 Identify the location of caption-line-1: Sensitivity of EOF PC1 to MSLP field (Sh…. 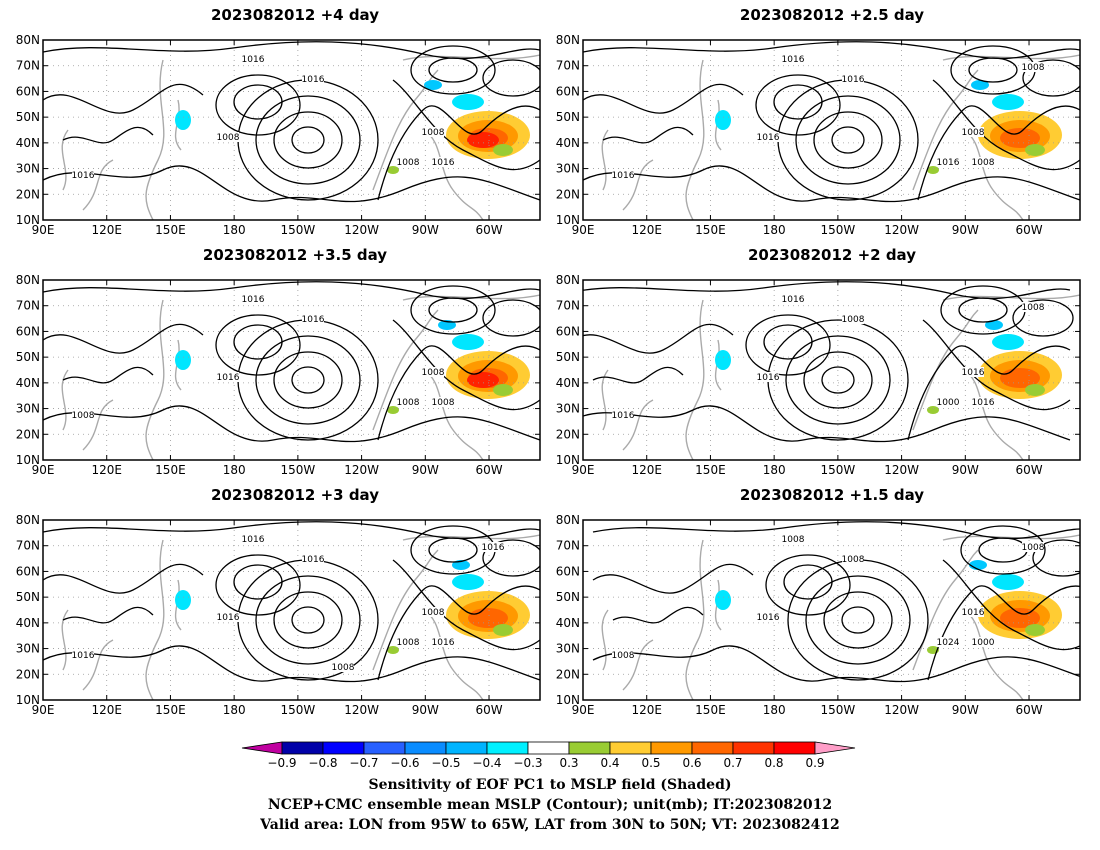
(550, 785).